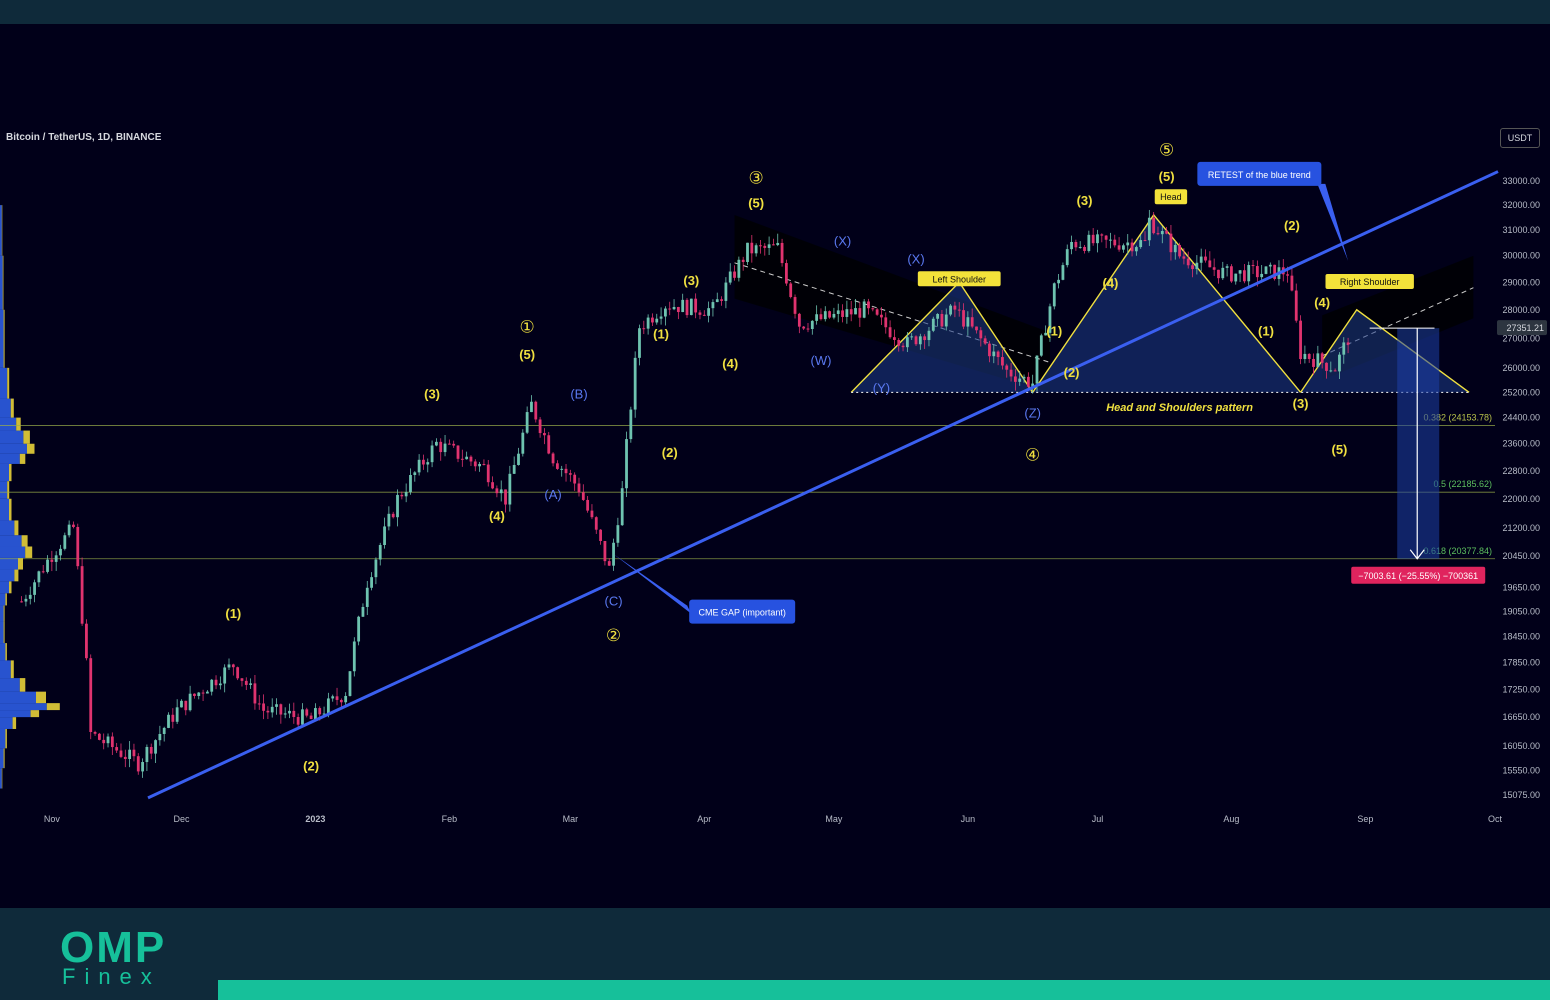  I want to click on time-tick-label: Feb, so click(450, 819).